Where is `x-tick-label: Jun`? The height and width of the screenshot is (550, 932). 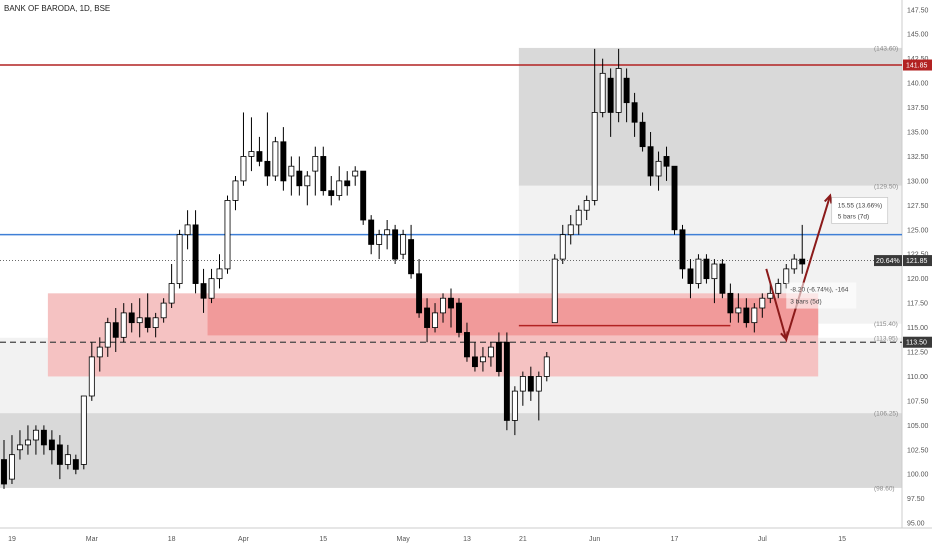 x-tick-label: Jun is located at coordinates (594, 539).